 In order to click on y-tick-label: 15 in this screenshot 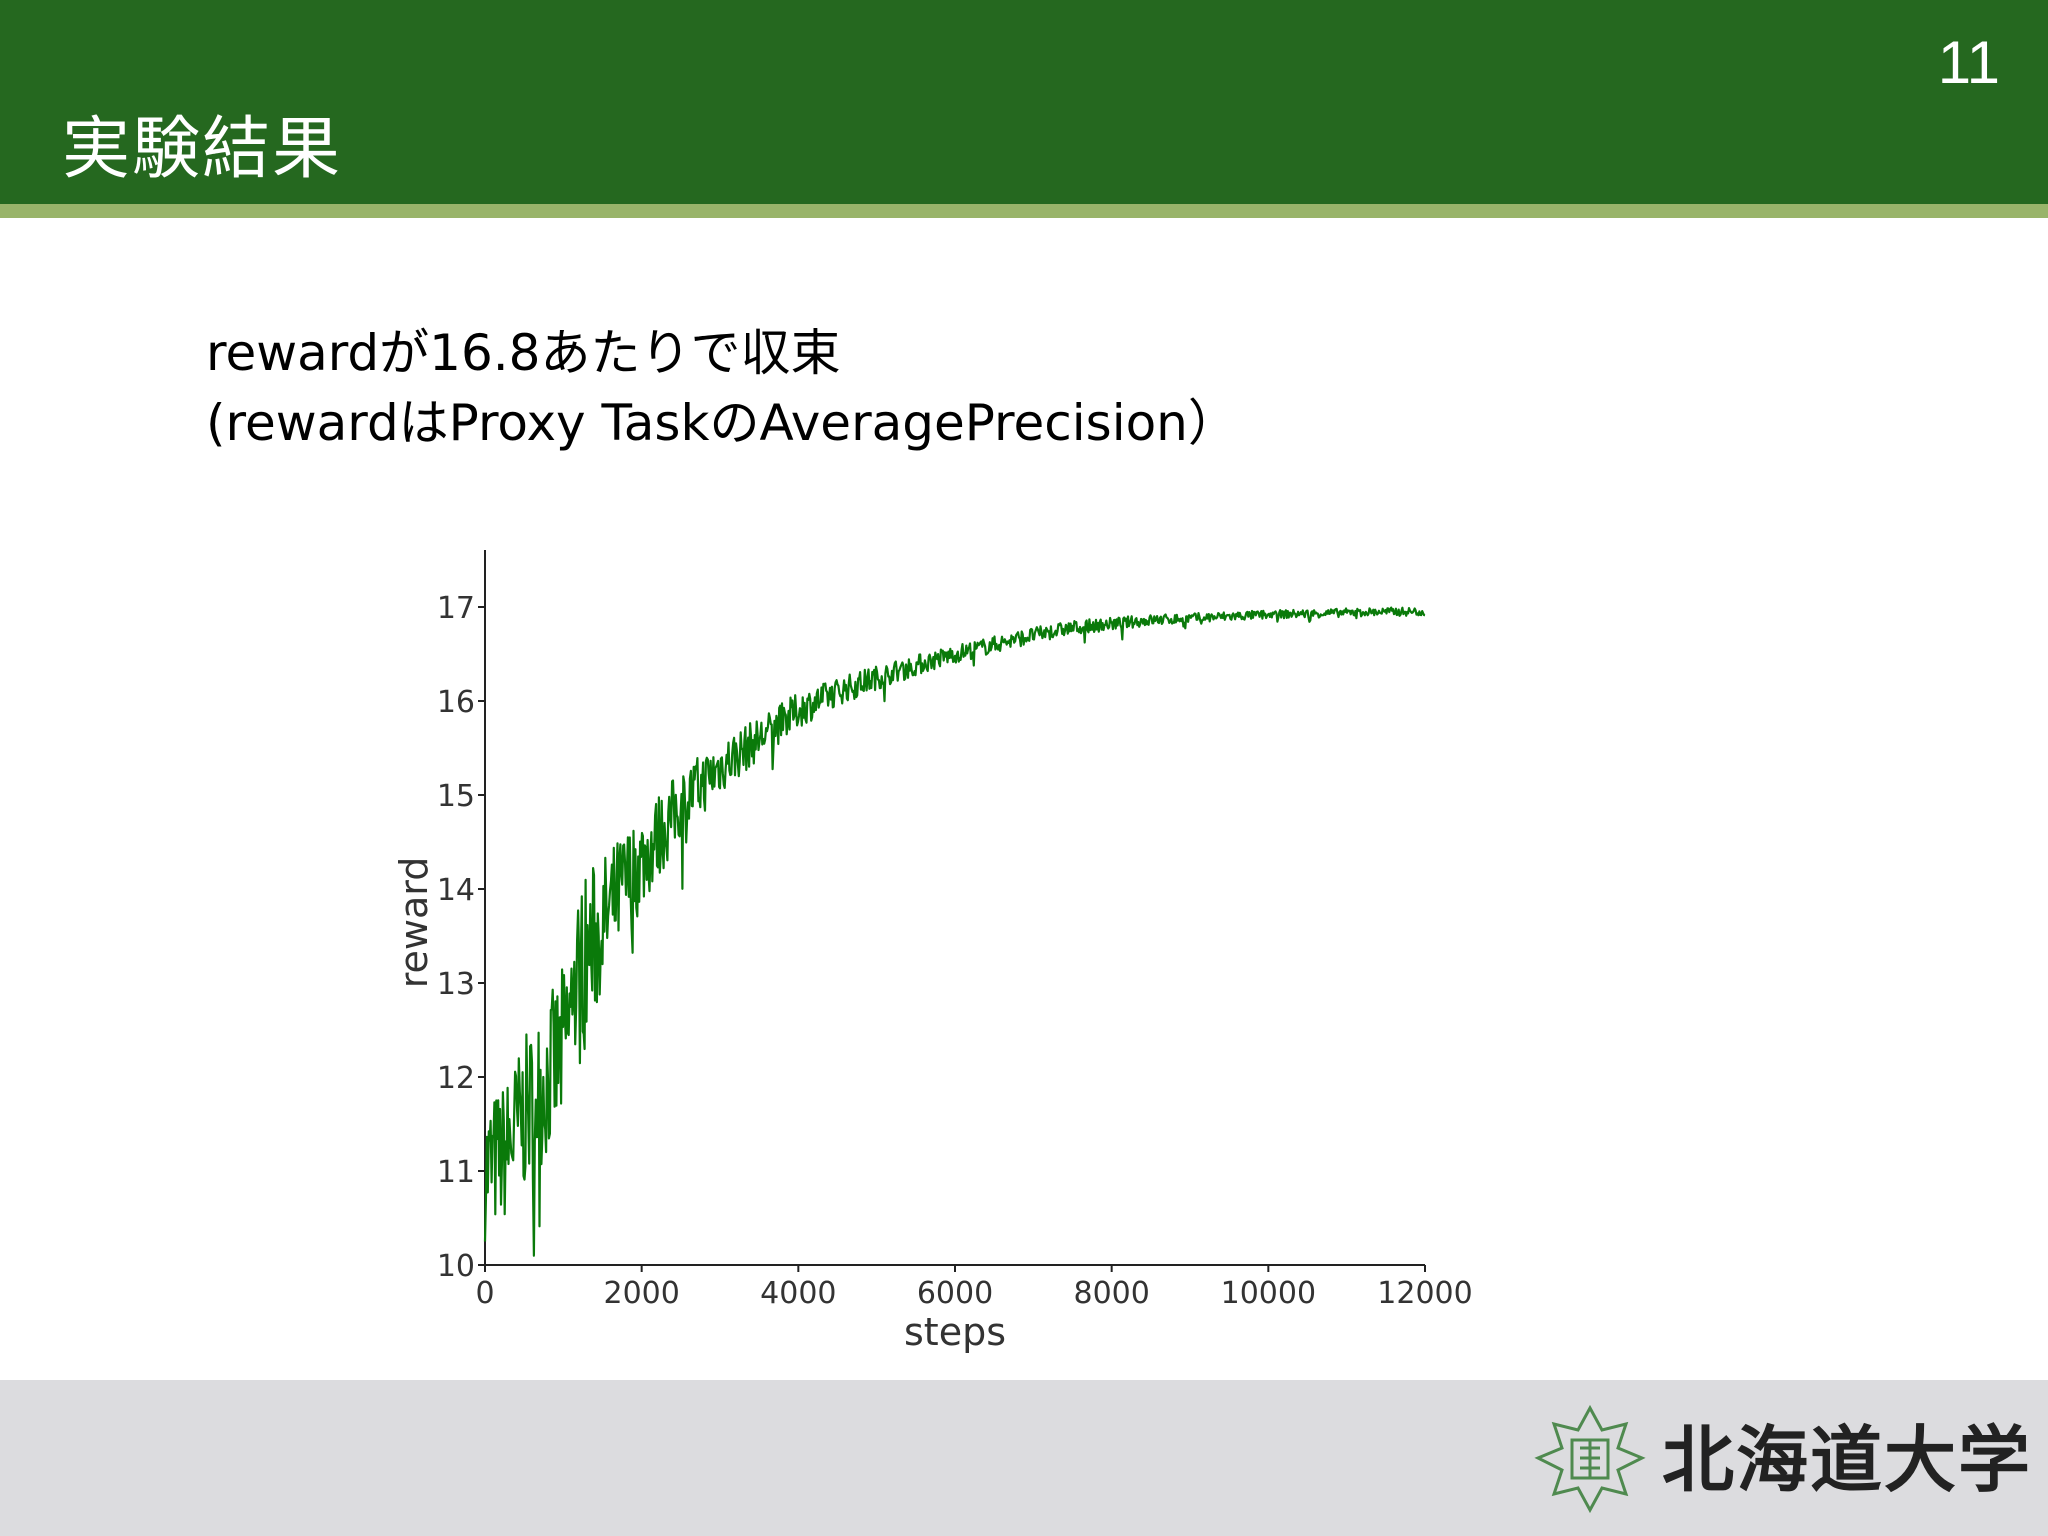, I will do `click(456, 796)`.